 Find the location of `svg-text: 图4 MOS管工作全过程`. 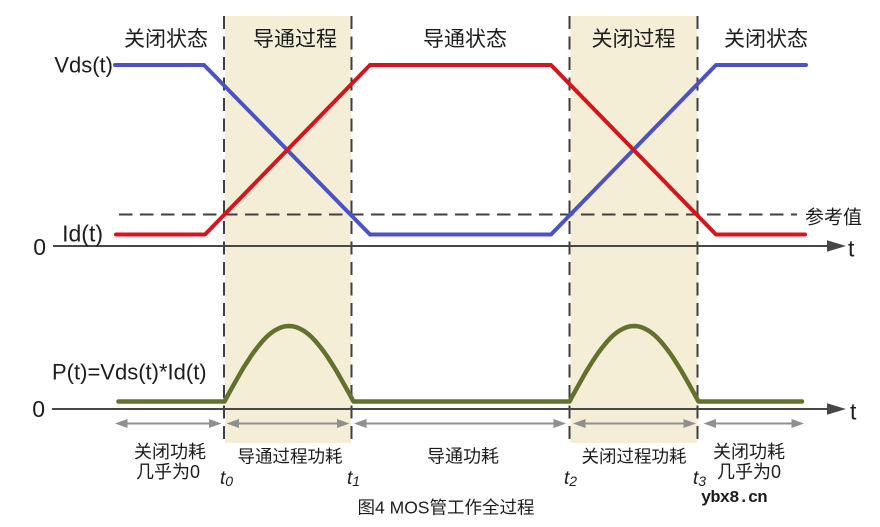

svg-text: 图4 MOS管工作全过程 is located at coordinates (446, 508).